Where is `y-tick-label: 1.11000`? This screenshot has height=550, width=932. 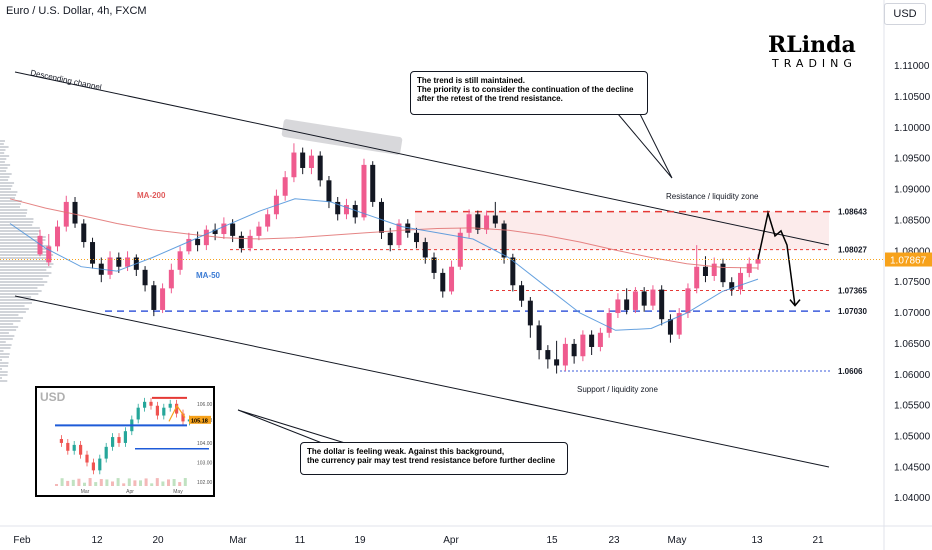 y-tick-label: 1.11000 is located at coordinates (912, 66).